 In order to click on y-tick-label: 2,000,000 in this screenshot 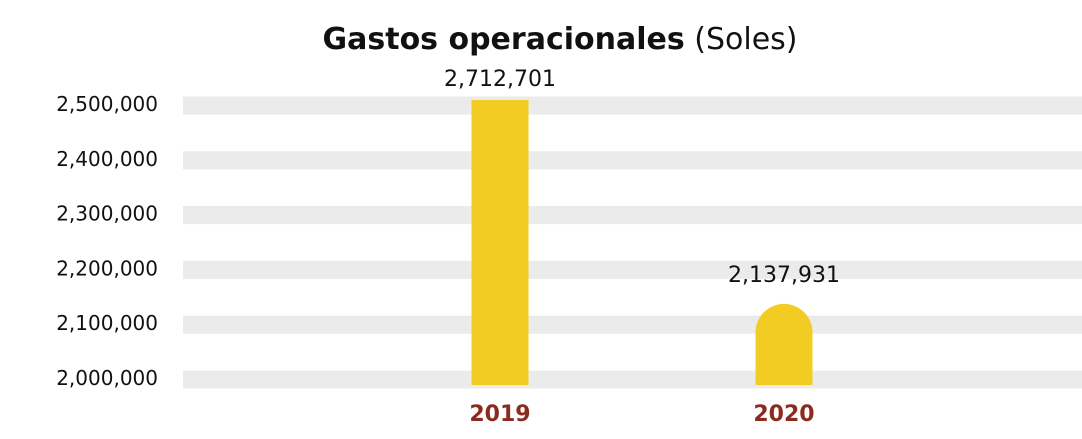, I will do `click(107, 378)`.